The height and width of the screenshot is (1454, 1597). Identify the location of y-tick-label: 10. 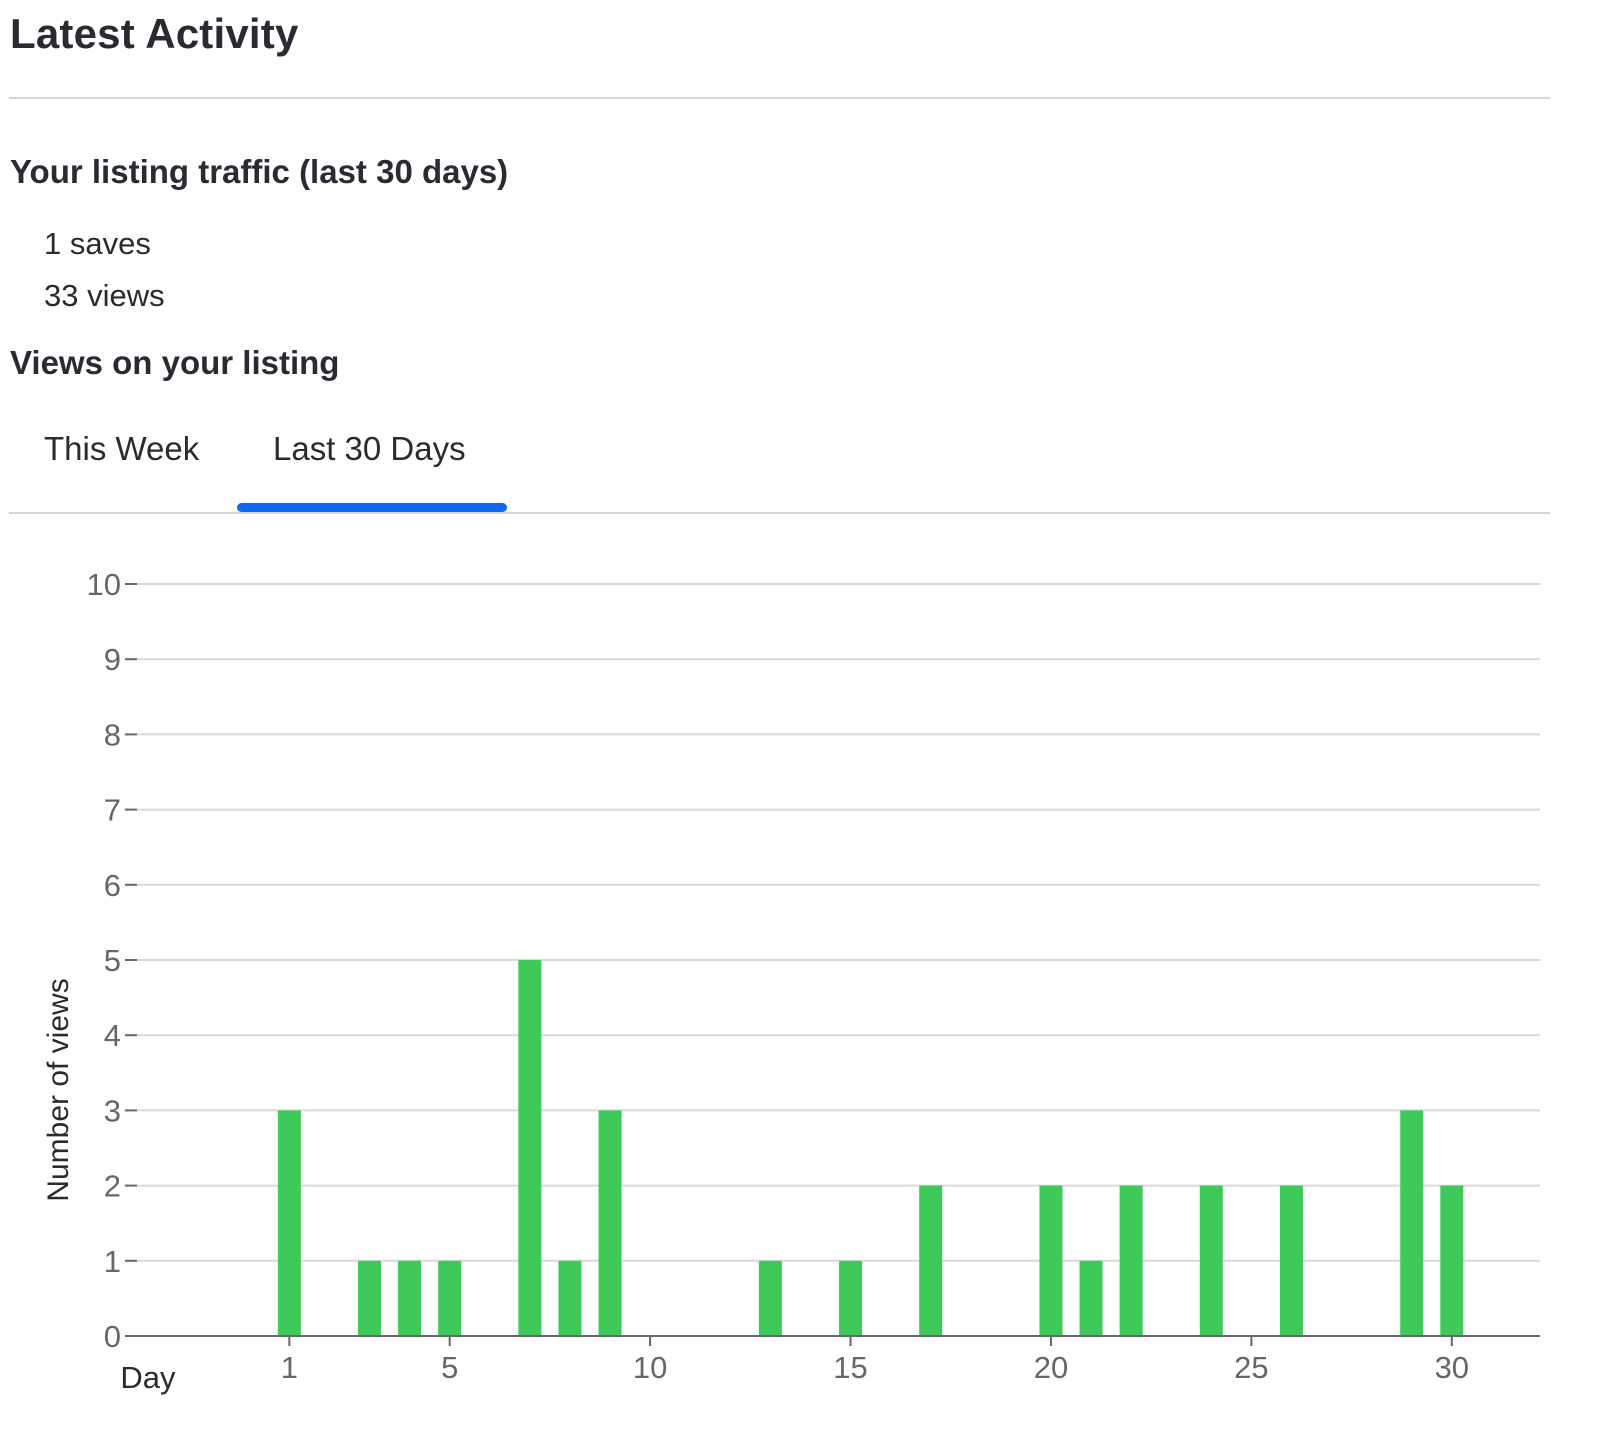
(104, 584).